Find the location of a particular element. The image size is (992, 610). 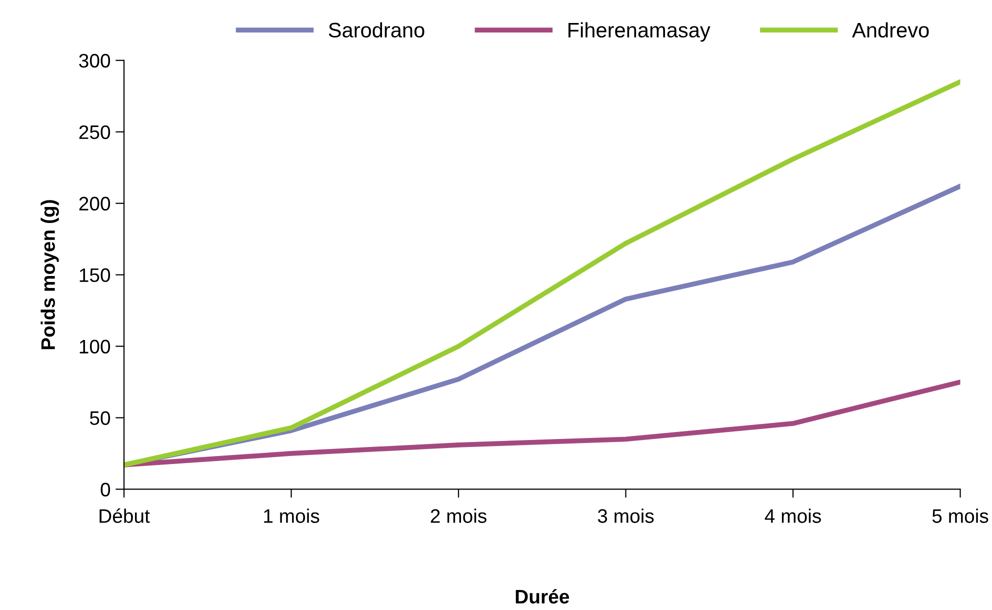

y-tick-label: 200 is located at coordinates (94, 203).